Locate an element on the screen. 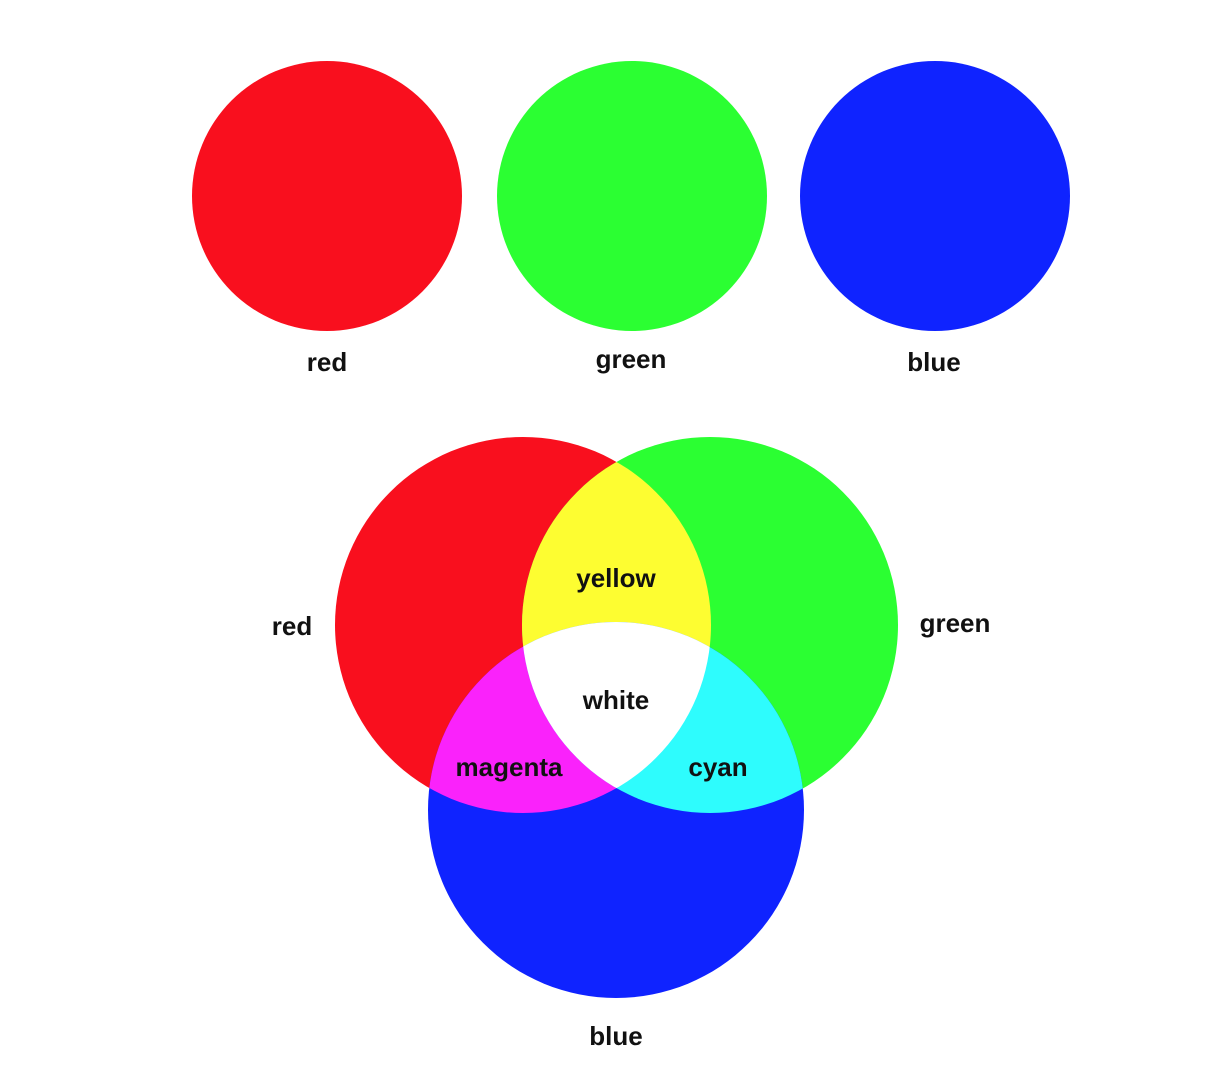 The height and width of the screenshot is (1084, 1208). magenta-label: magenta is located at coordinates (509, 767).